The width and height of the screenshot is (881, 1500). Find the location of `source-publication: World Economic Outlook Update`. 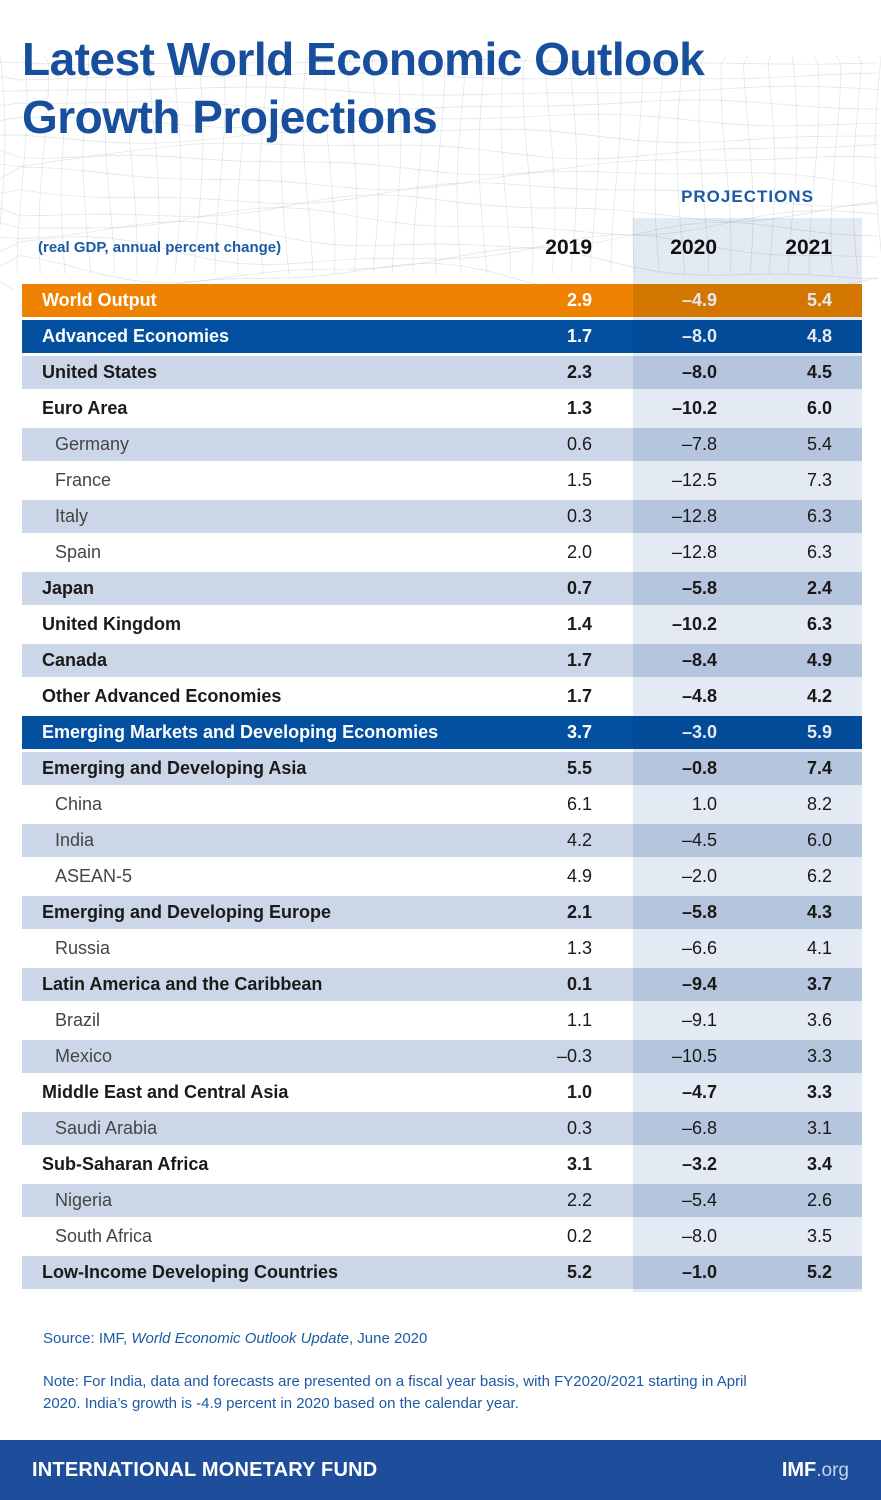

source-publication: World Economic Outlook Update is located at coordinates (240, 1338).